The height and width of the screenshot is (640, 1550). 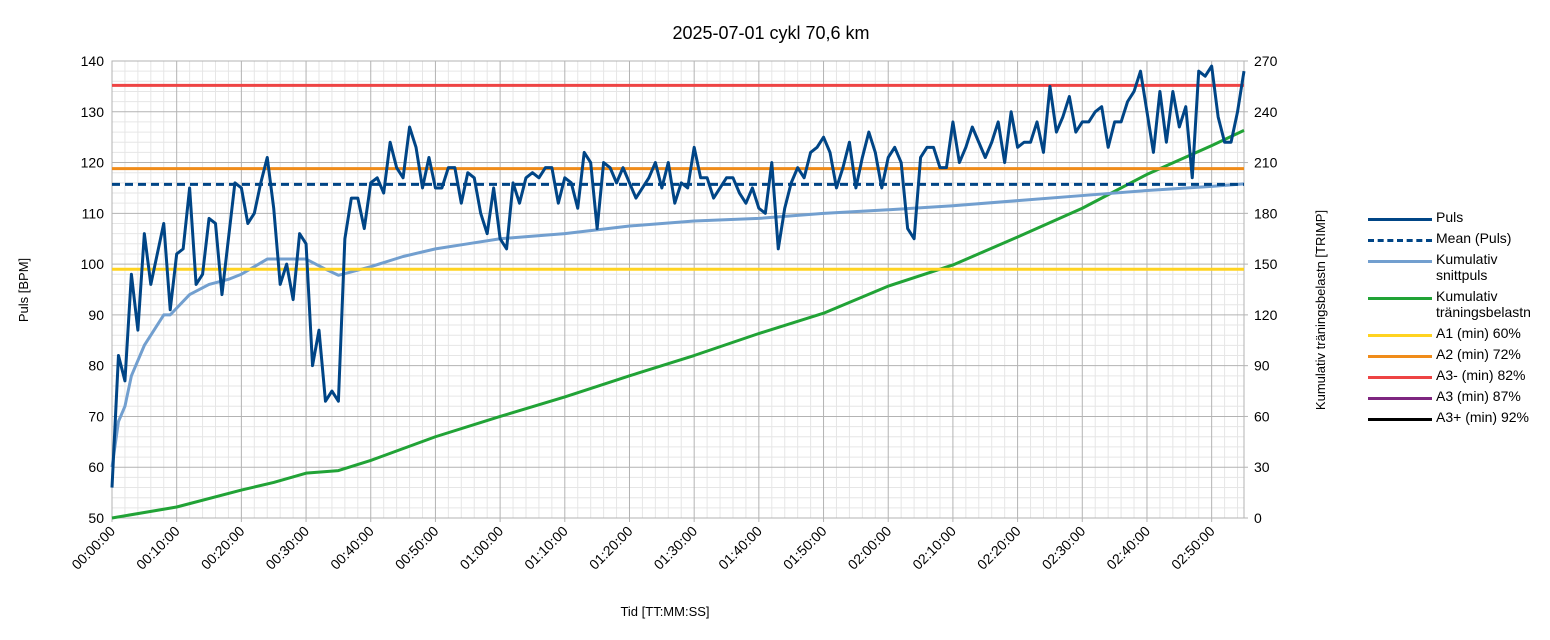 I want to click on y2-tick-label: 120, so click(x=1266, y=315).